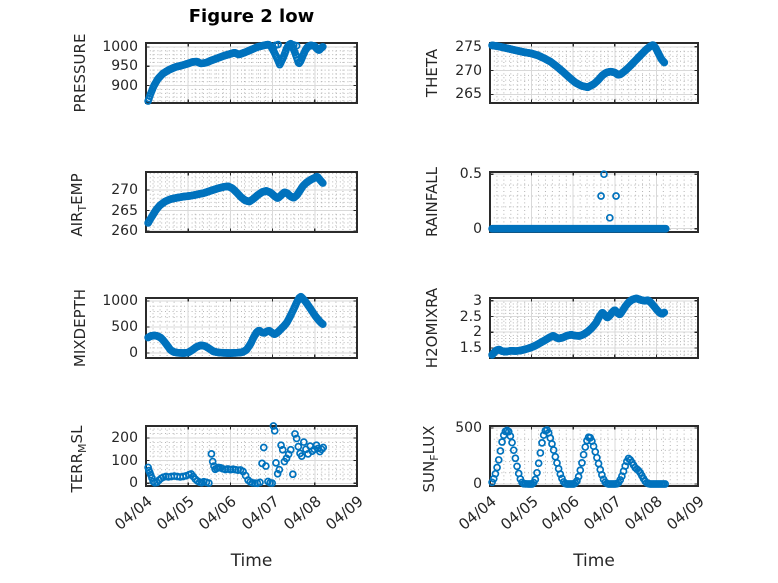 The height and width of the screenshot is (583, 778). I want to click on y-axis-label-mixdepth: MIXDEPTH, so click(80, 328).